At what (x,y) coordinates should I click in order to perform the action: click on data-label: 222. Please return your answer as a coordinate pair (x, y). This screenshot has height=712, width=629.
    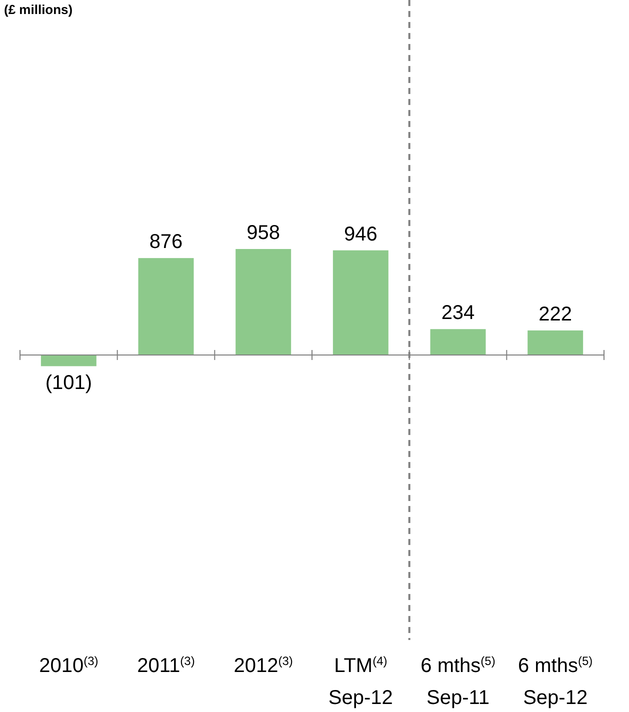
    Looking at the image, I should click on (555, 314).